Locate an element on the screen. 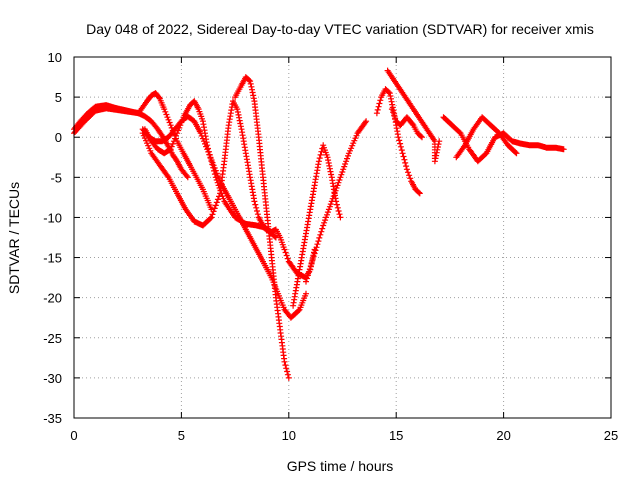 The height and width of the screenshot is (480, 640). series-arc6 is located at coordinates (262, 227).